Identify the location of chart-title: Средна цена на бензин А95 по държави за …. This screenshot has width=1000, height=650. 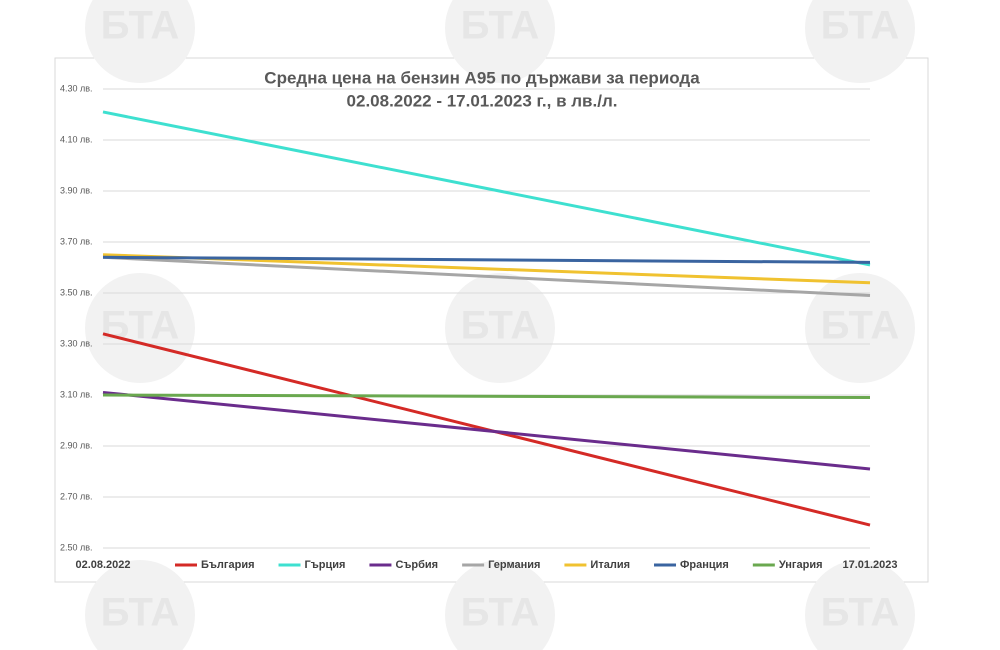
(482, 77).